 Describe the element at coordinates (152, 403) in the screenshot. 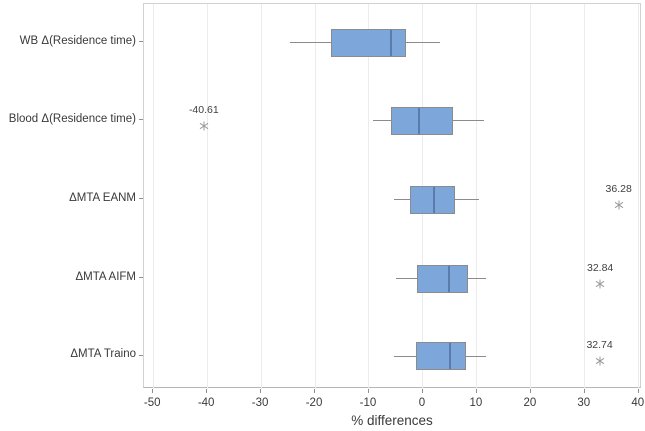

I see `x-tick-label: -50` at that location.